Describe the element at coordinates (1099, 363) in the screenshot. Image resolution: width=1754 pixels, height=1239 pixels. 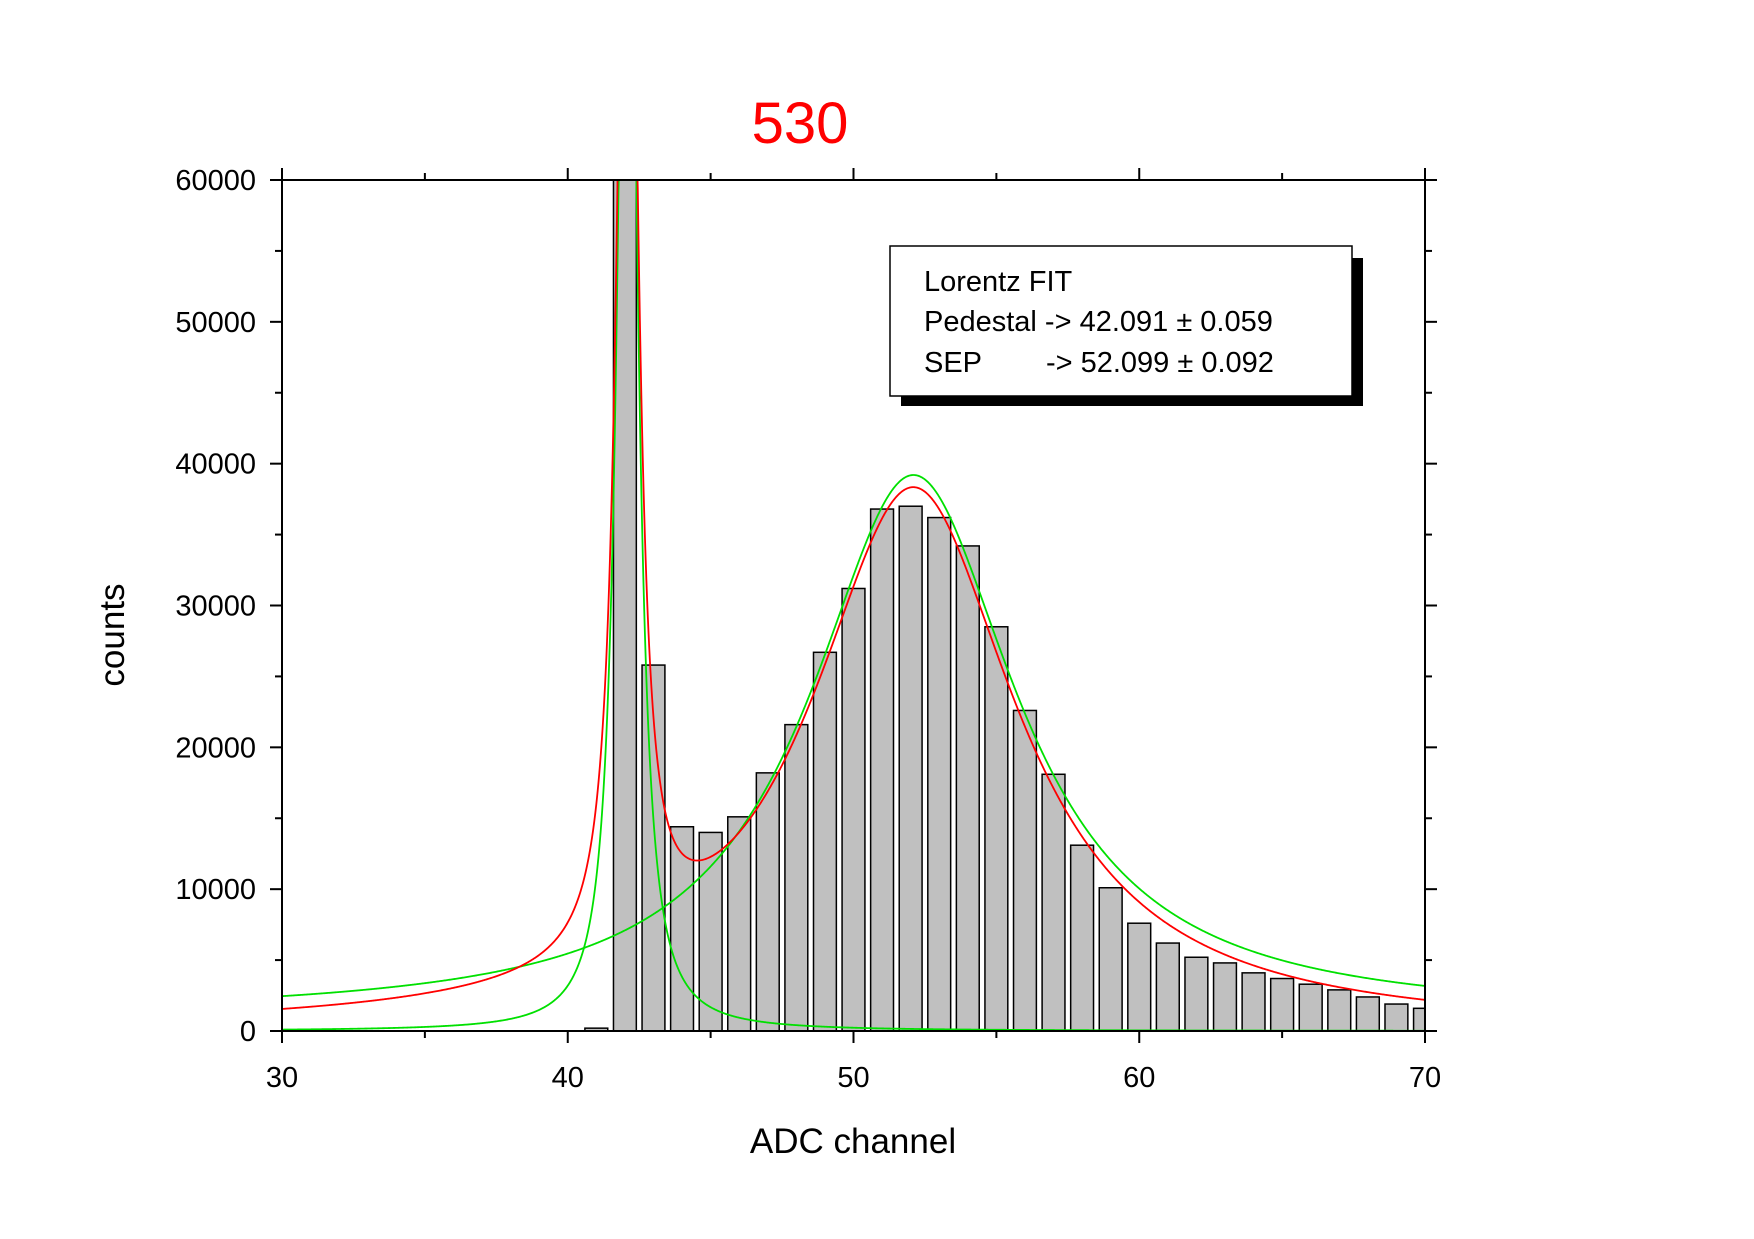
I see `legend-line-sep: SEP -> 52.099 ± 0.092` at that location.